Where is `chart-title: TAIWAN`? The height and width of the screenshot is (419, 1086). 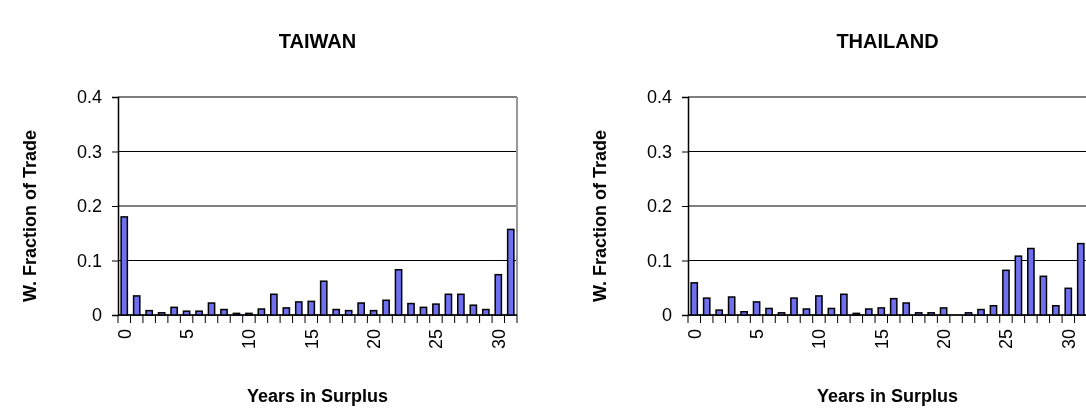 chart-title: TAIWAN is located at coordinates (317, 41).